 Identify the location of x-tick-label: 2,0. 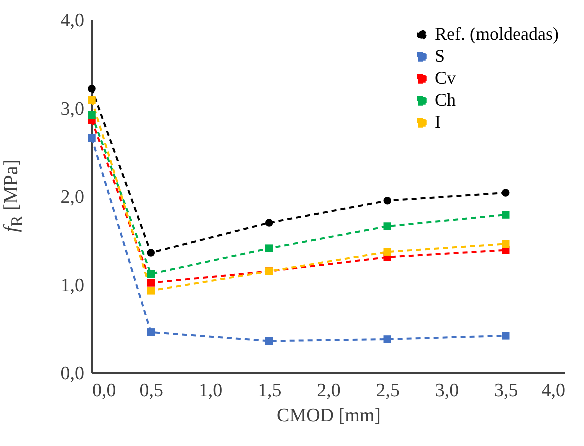
(329, 391).